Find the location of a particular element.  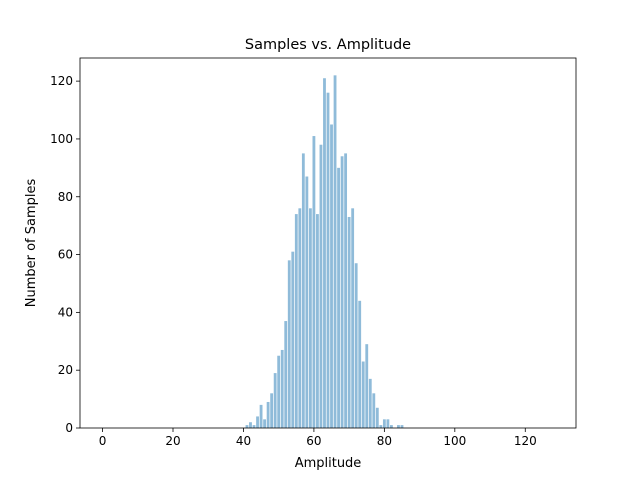

x-tick-label: 60 is located at coordinates (313, 441).